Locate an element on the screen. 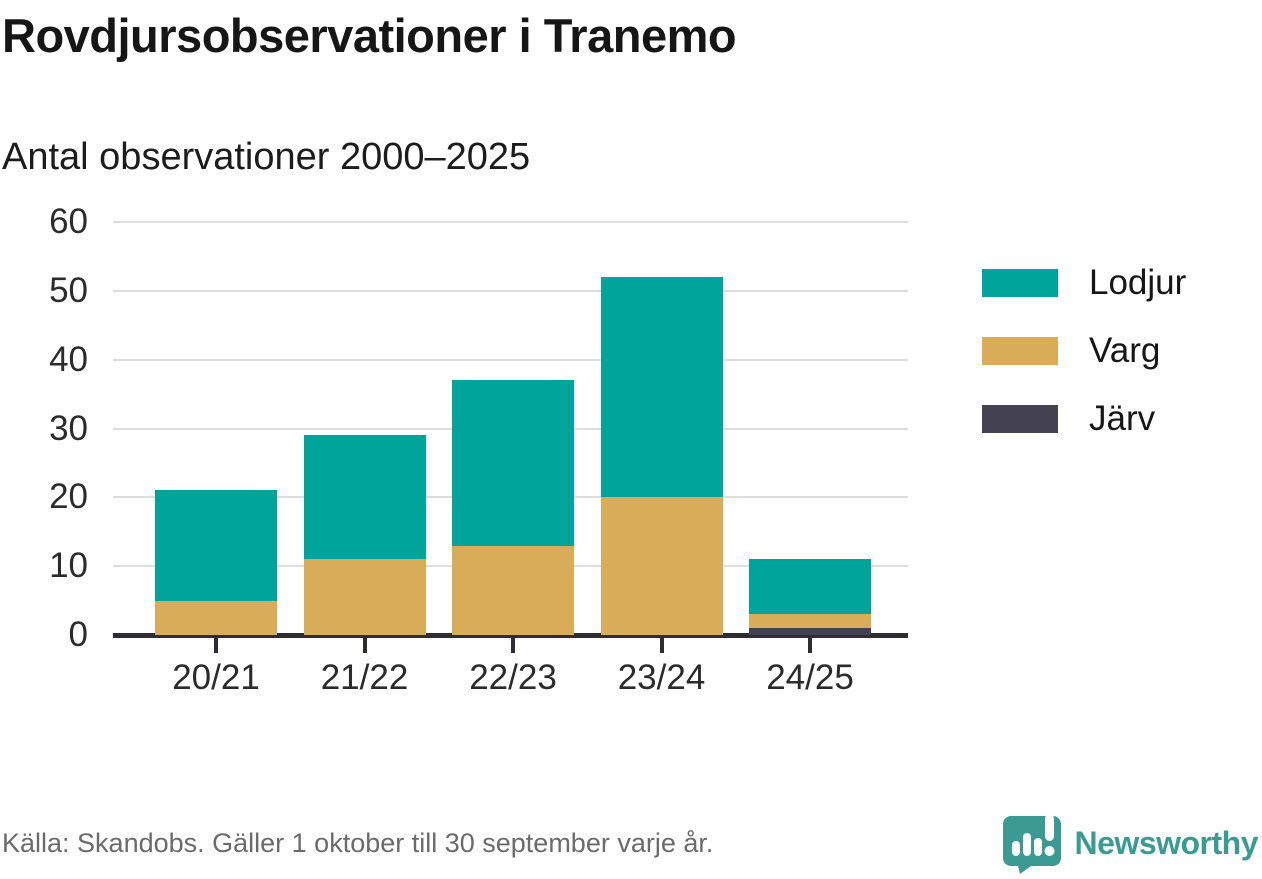  y-axis-tick-label: 50 is located at coordinates (68, 290).